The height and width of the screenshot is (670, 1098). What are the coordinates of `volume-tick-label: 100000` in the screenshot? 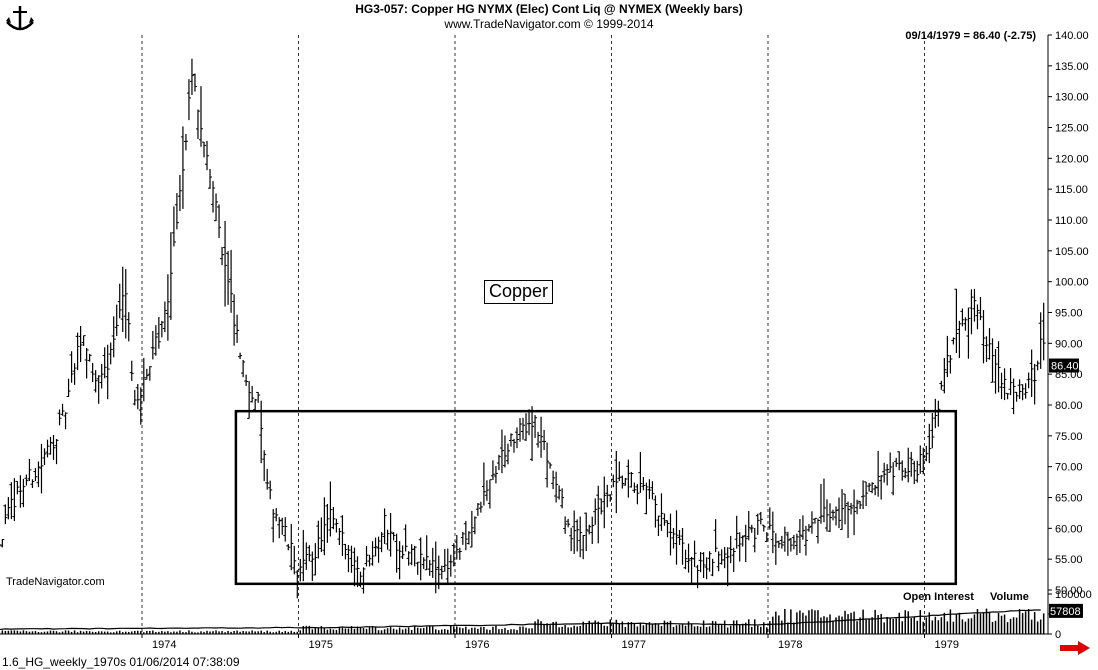 It's located at (1073, 595).